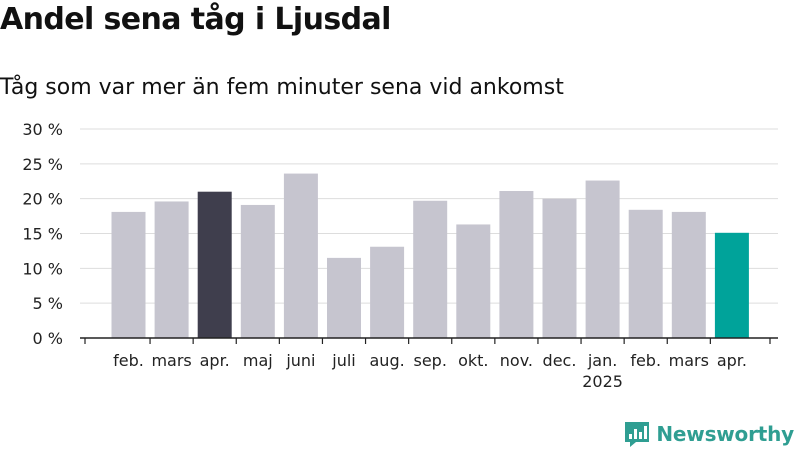  Describe the element at coordinates (48, 303) in the screenshot. I see `y-tick-label: 5 %` at that location.